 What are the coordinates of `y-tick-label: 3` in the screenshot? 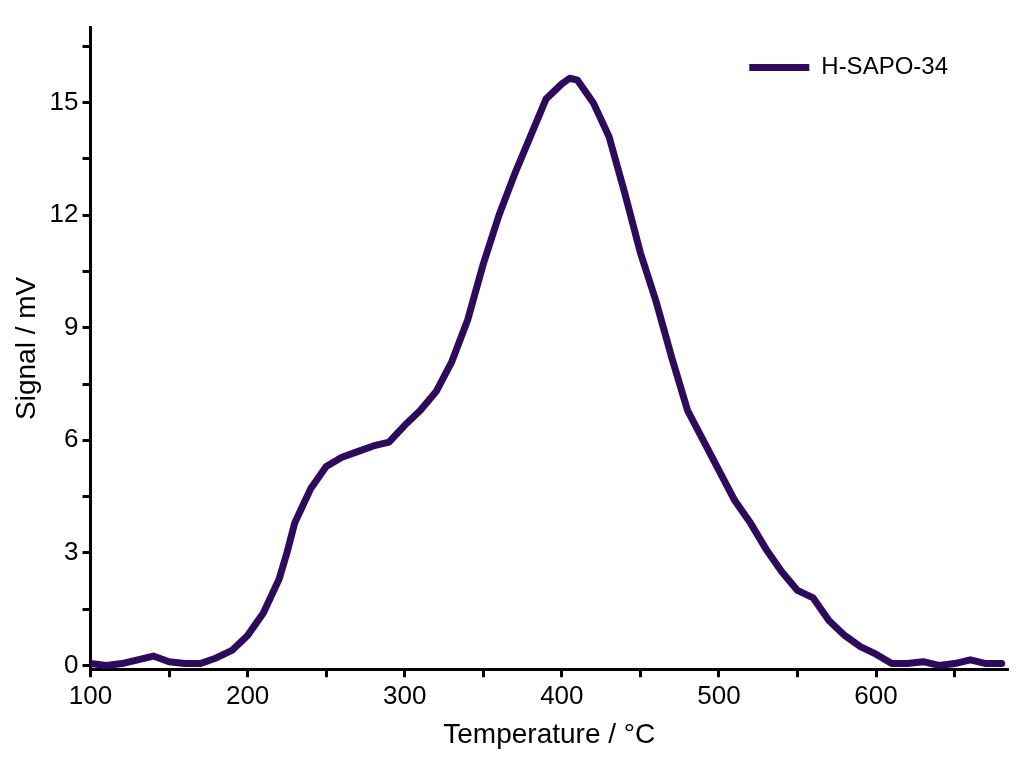 It's located at (71, 551).